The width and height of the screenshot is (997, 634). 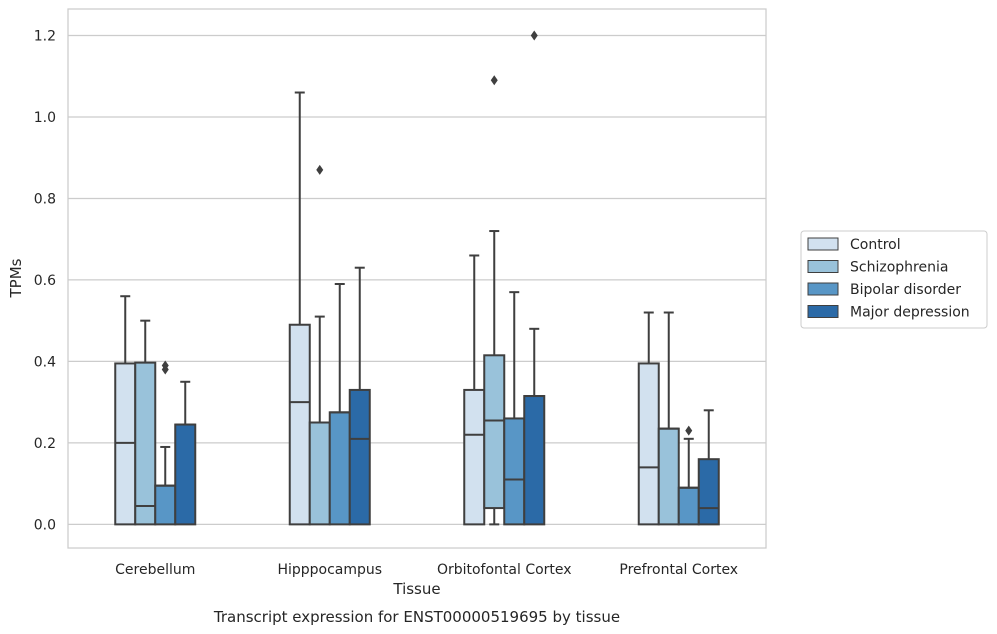 What do you see at coordinates (45, 36) in the screenshot?
I see `y-tick-label: 1.2` at bounding box center [45, 36].